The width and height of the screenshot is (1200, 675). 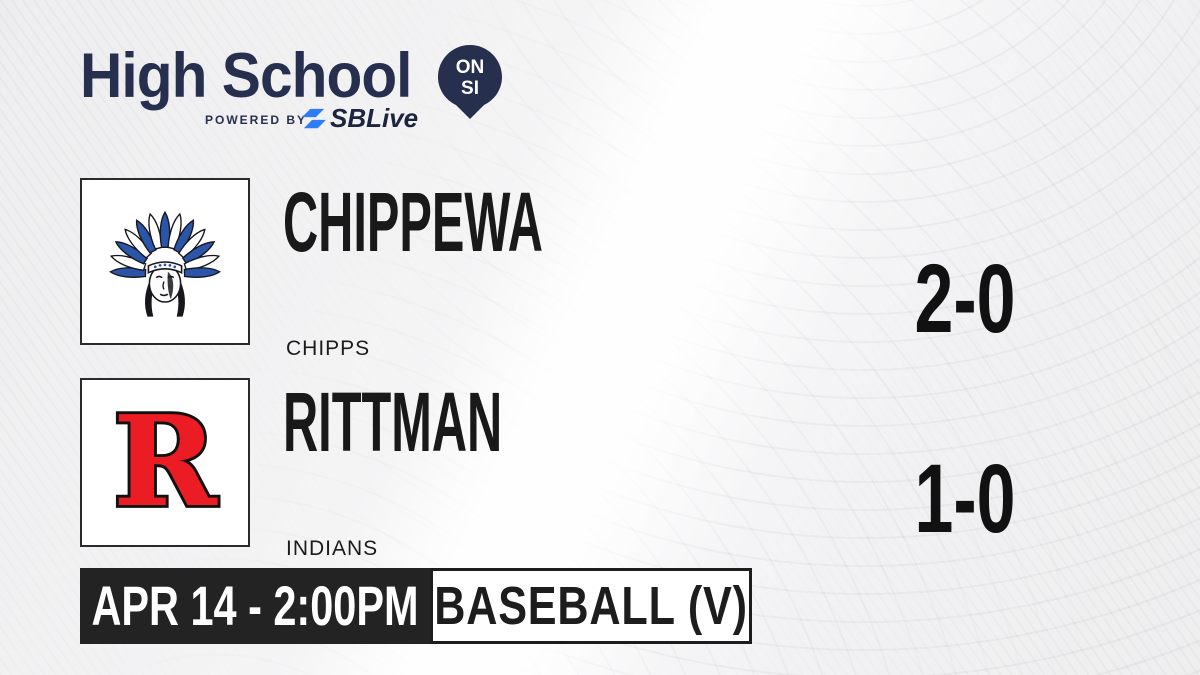 I want to click on team2-mascot: INDIANS, so click(x=332, y=548).